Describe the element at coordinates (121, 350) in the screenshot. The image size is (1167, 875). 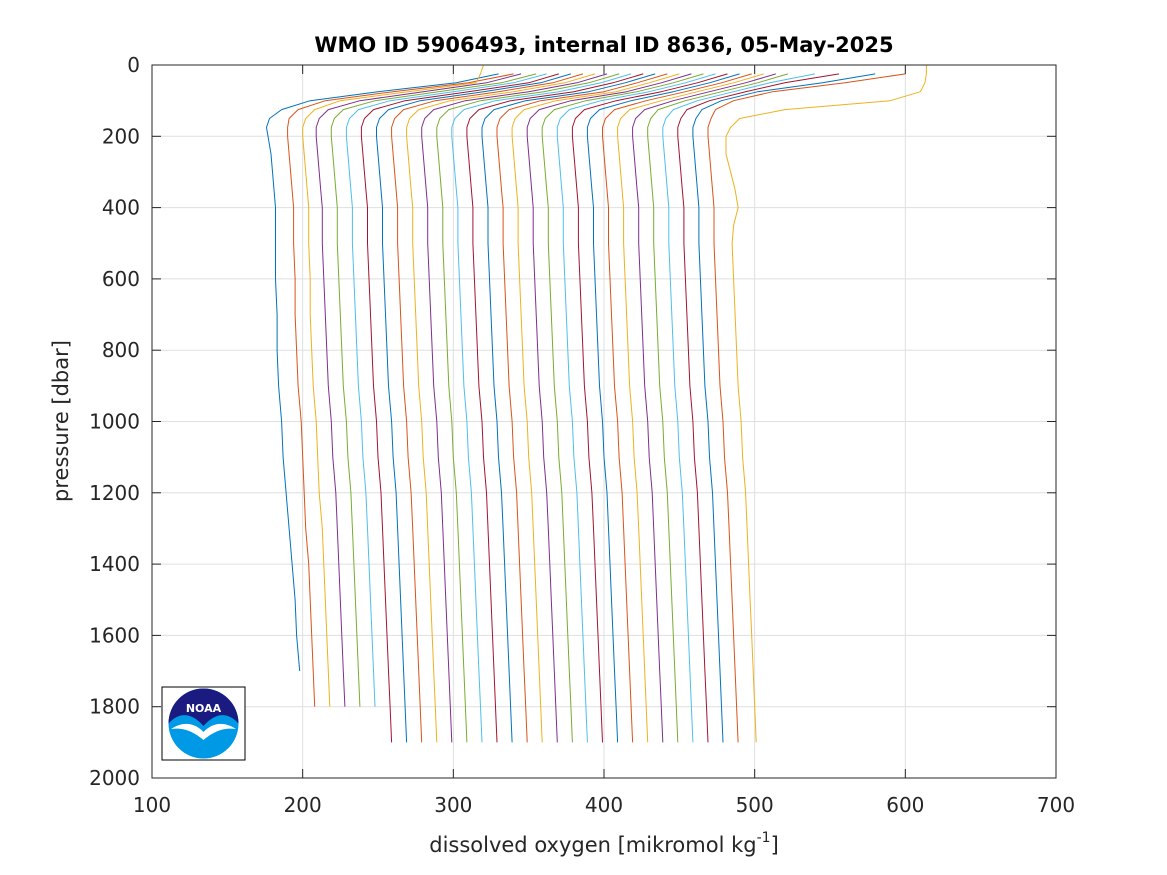
I see `y-tick-label: 800` at that location.